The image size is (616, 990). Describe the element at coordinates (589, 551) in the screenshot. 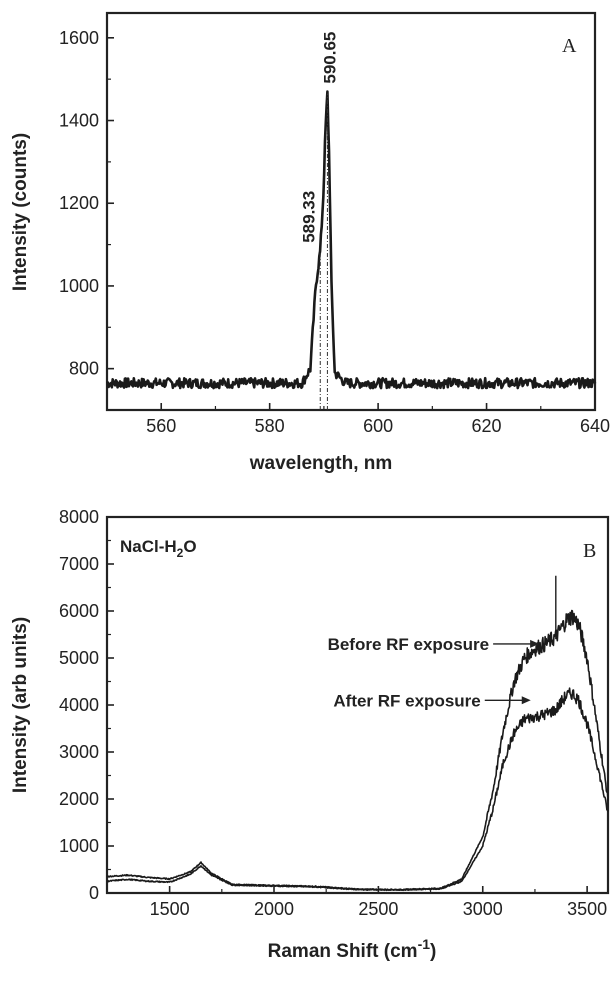

I see `panel-b-letter: B` at that location.